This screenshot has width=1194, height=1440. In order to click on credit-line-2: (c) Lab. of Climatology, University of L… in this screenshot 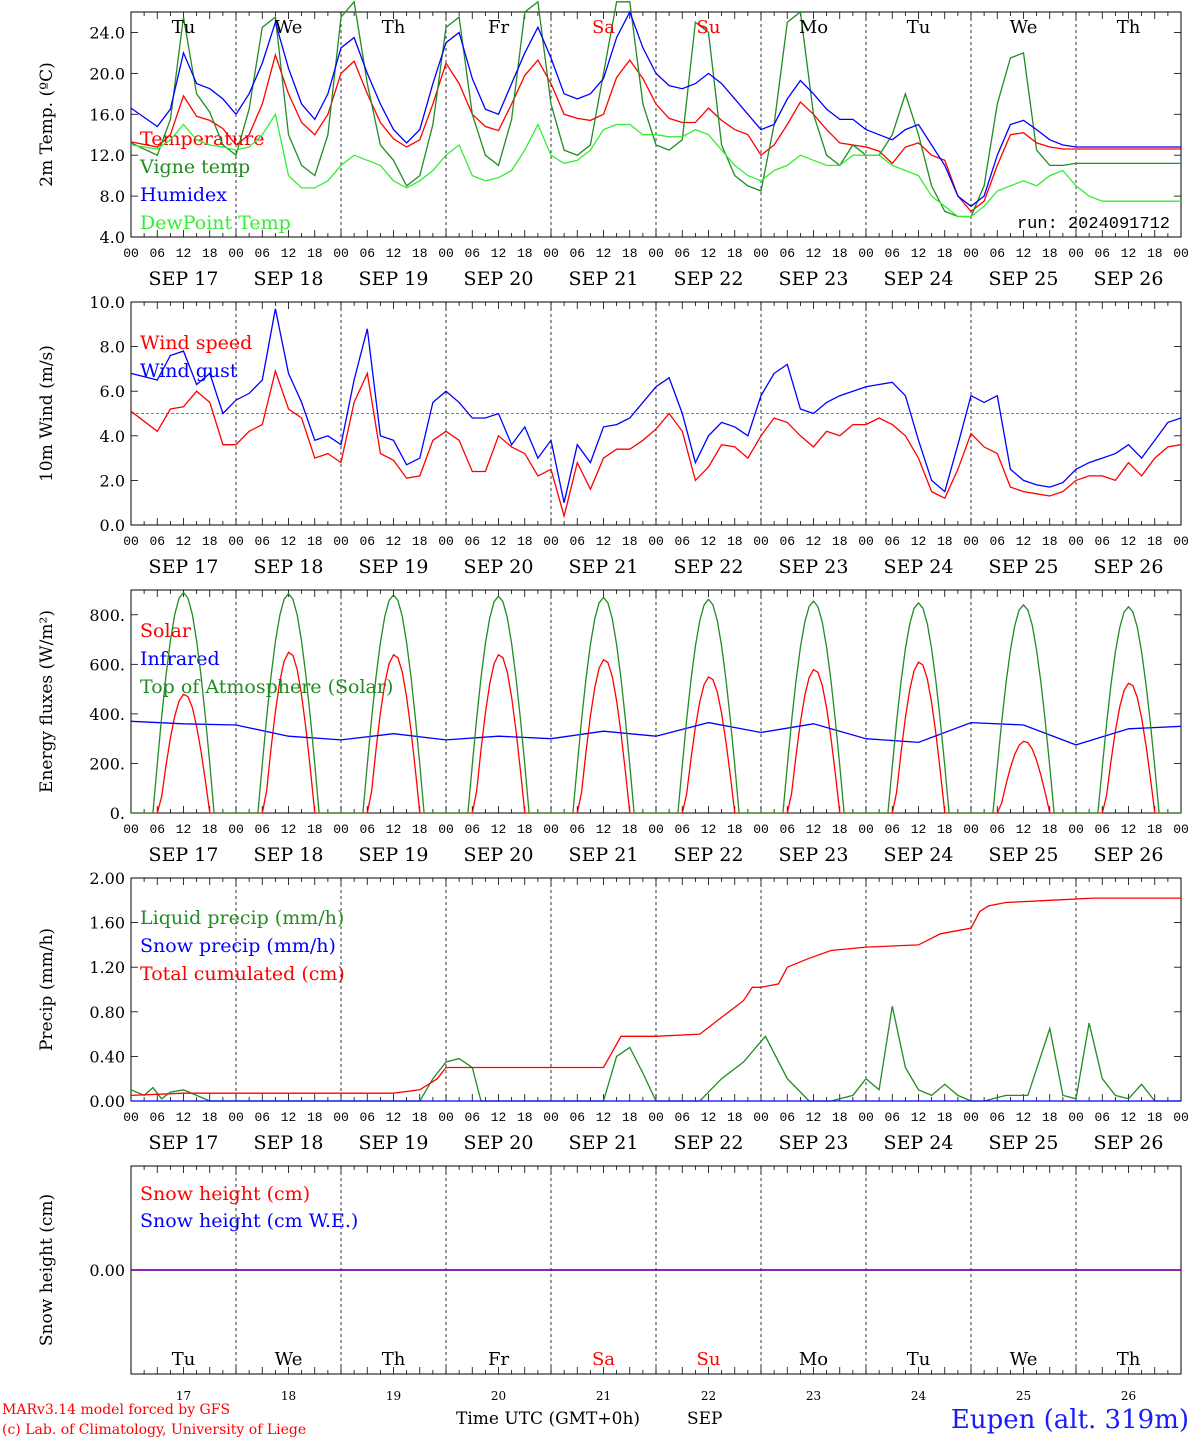, I will do `click(154, 1430)`.